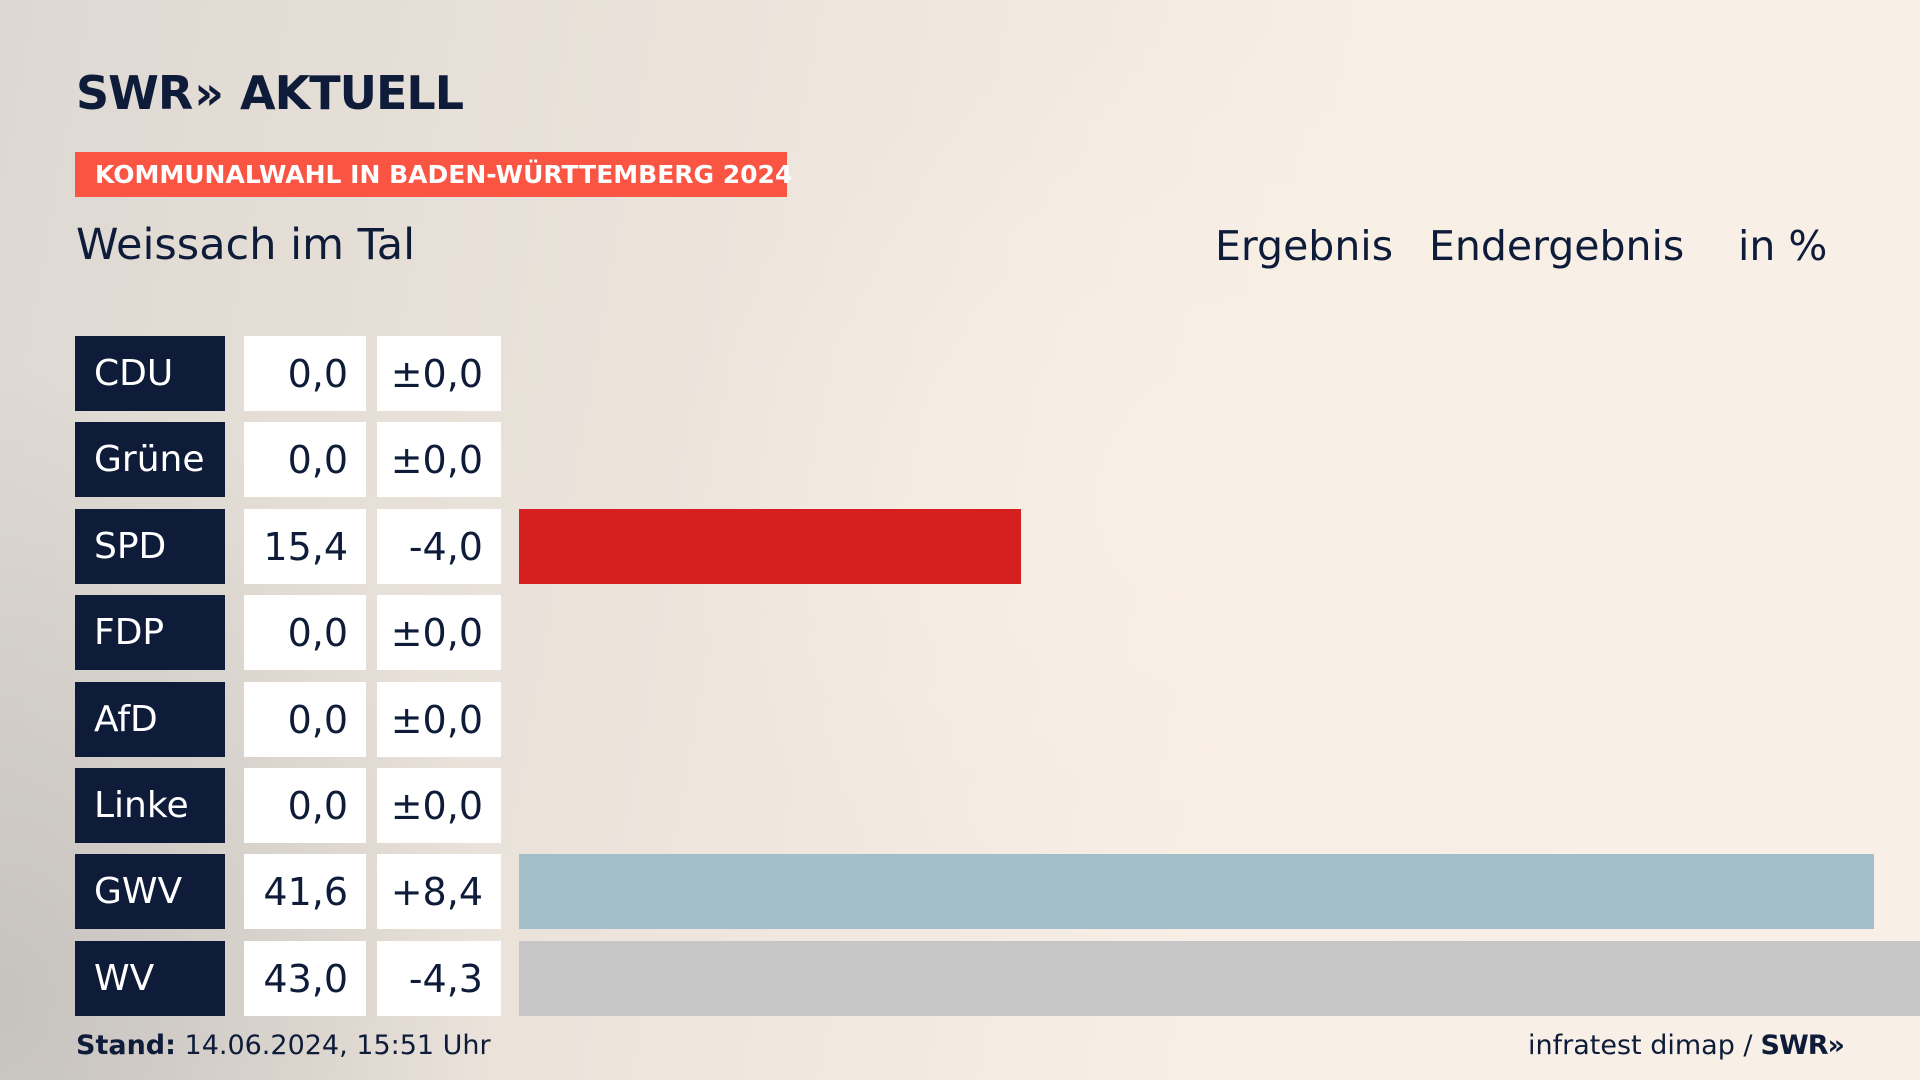 The height and width of the screenshot is (1080, 1920). Describe the element at coordinates (337, 1045) in the screenshot. I see `stand-value: 14.06.2024, 15:51 Uhr` at that location.